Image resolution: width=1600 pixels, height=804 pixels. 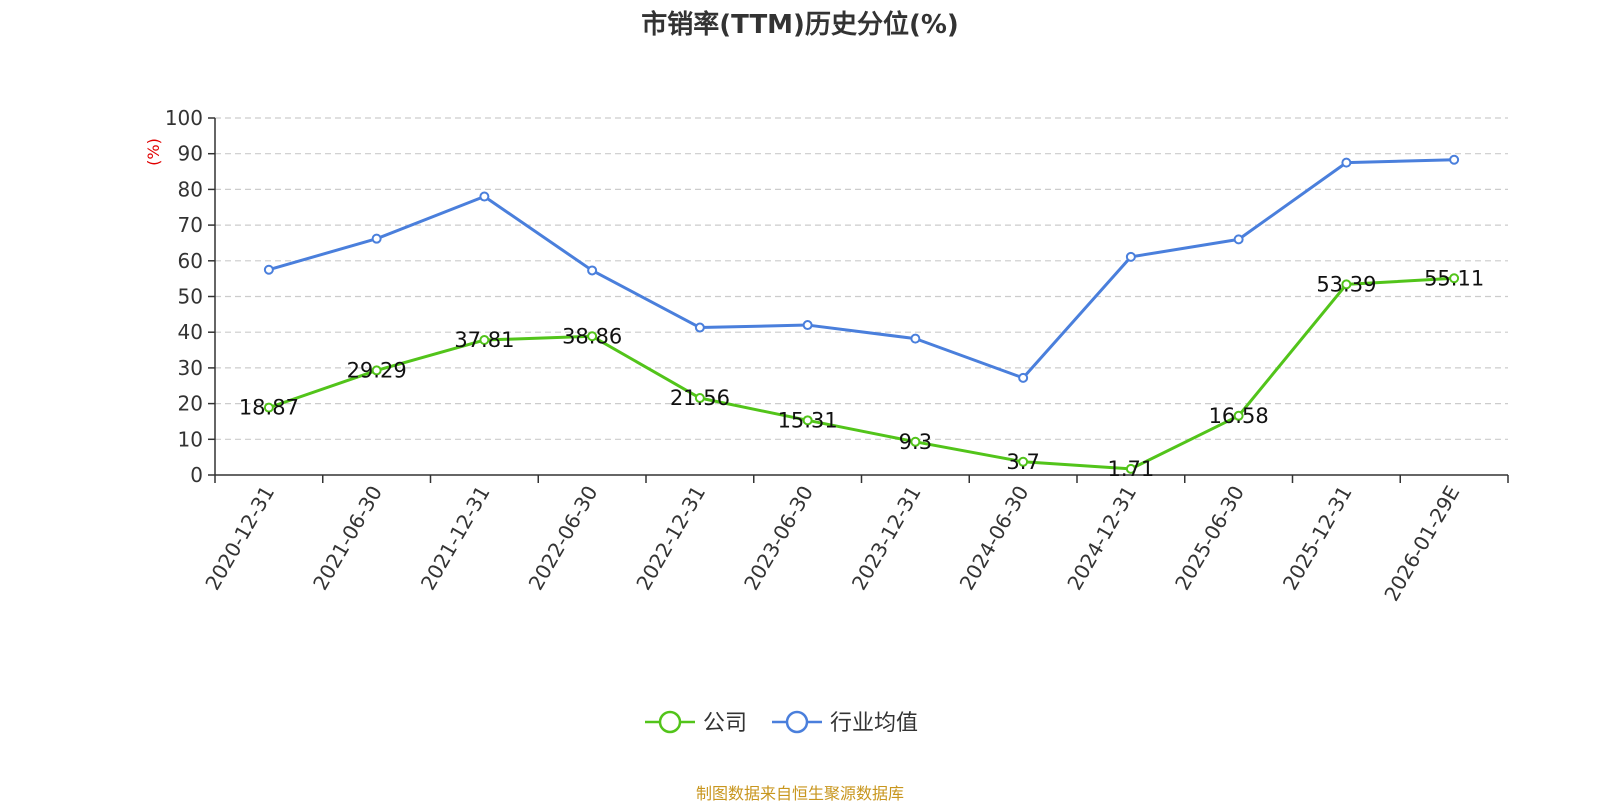 What do you see at coordinates (800, 25) in the screenshot?
I see `chart-title: 市销率(TTM)历史分位(%)` at bounding box center [800, 25].